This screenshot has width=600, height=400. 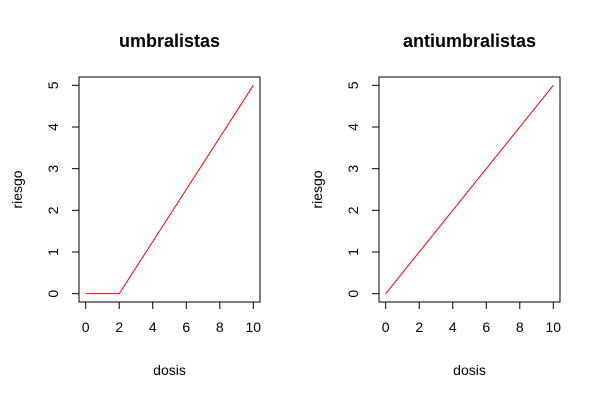 What do you see at coordinates (169, 41) in the screenshot?
I see `chart-title: umbralistas` at bounding box center [169, 41].